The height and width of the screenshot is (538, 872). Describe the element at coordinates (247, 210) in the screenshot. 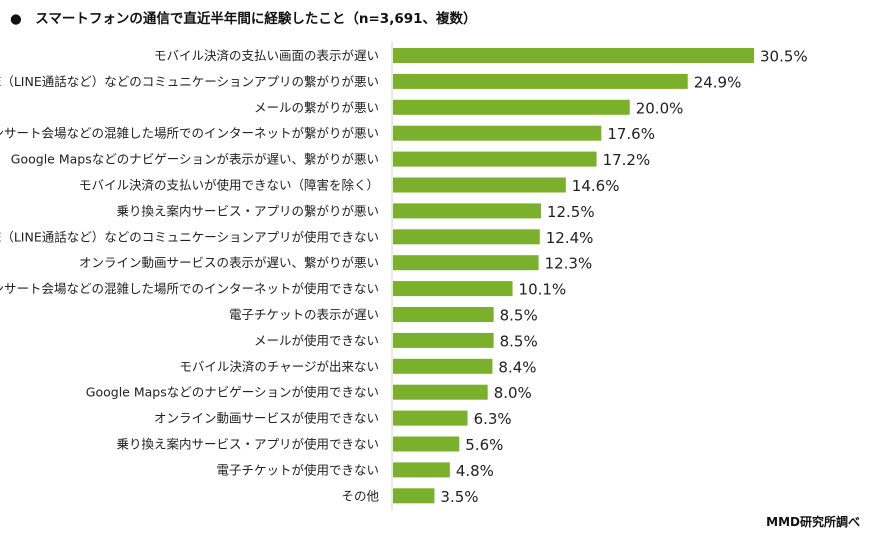

I see `category-label: 乗り換え案内サービス・アプリの繋がりが悪い` at that location.